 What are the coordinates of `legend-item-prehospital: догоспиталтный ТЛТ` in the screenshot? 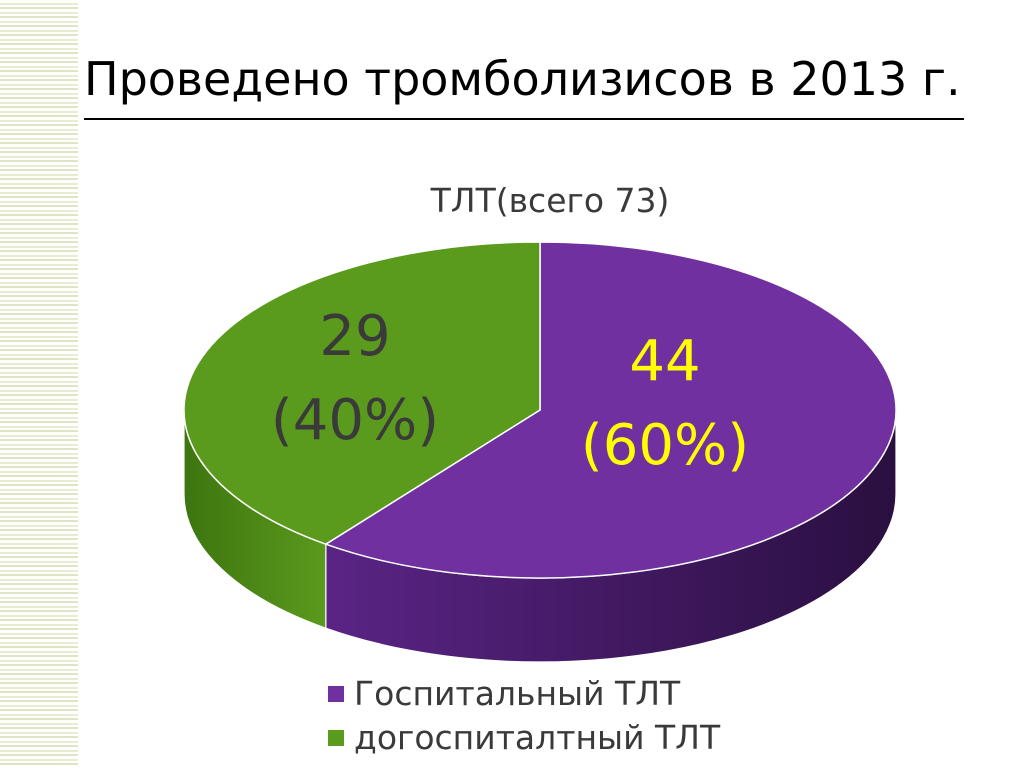 It's located at (524, 738).